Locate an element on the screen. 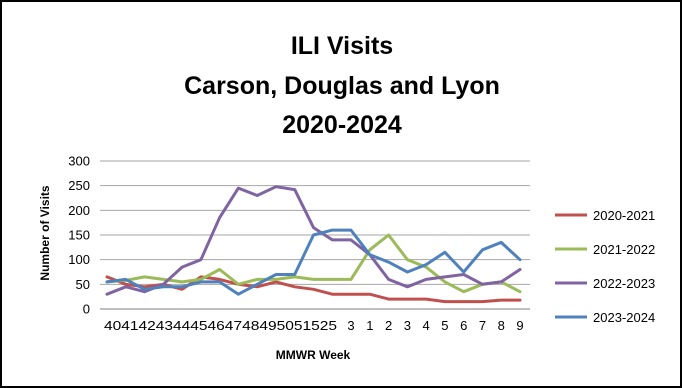 The height and width of the screenshot is (388, 682). chart-title-line-2: Carson, Douglas and Lyon is located at coordinates (342, 86).